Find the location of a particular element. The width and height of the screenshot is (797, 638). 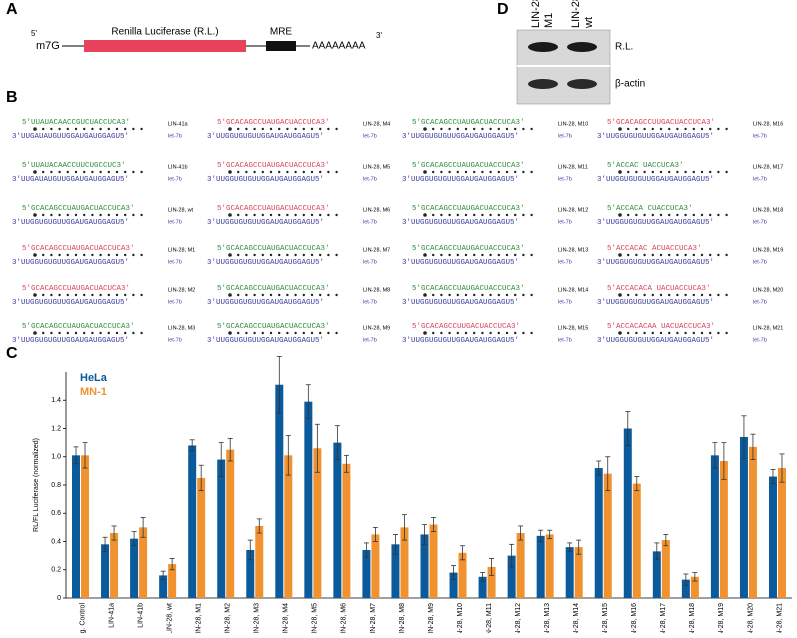

x-label-group: LIN-28, M11 is located at coordinates (489, 620).